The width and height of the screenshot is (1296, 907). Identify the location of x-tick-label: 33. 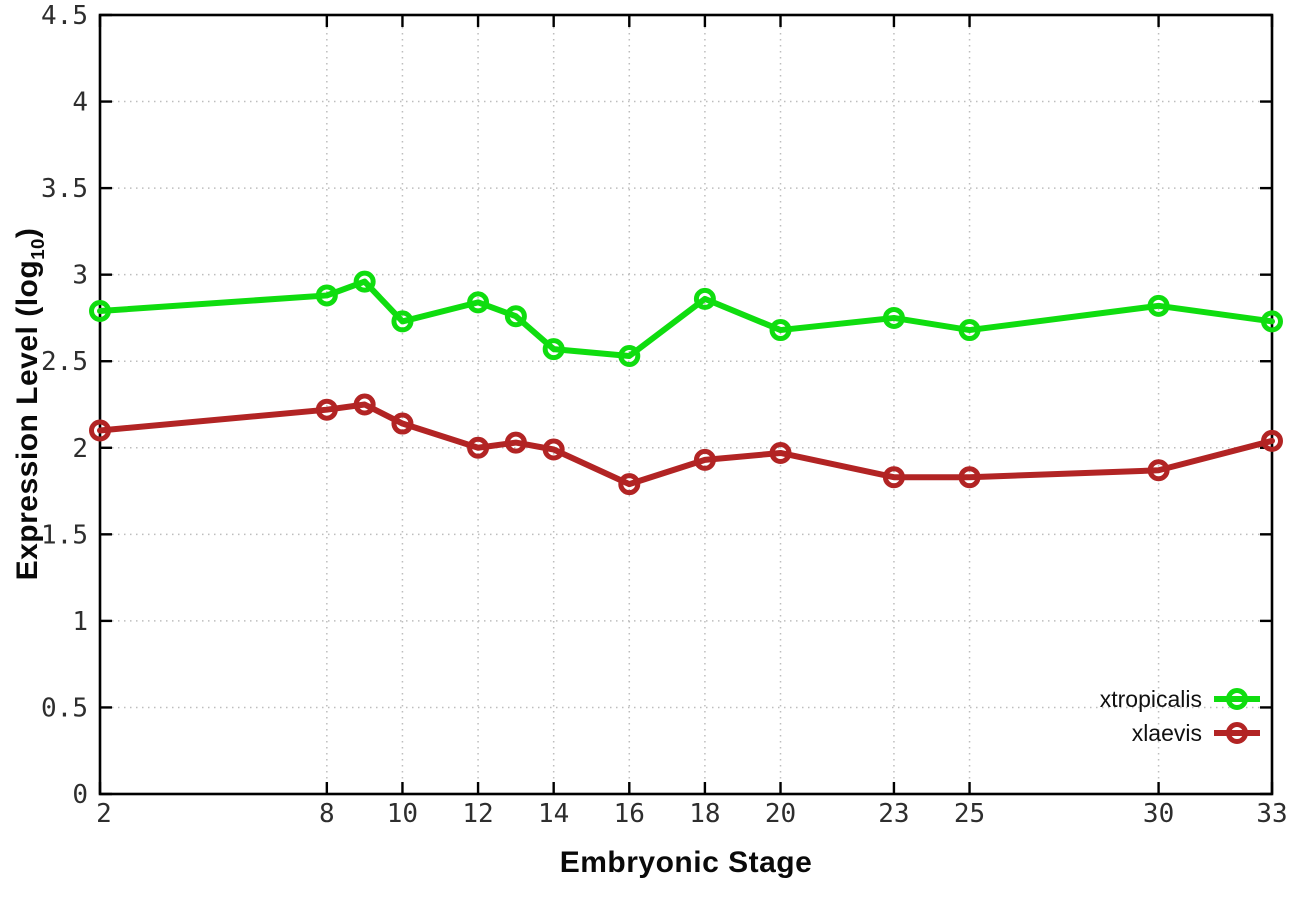
(1271, 814).